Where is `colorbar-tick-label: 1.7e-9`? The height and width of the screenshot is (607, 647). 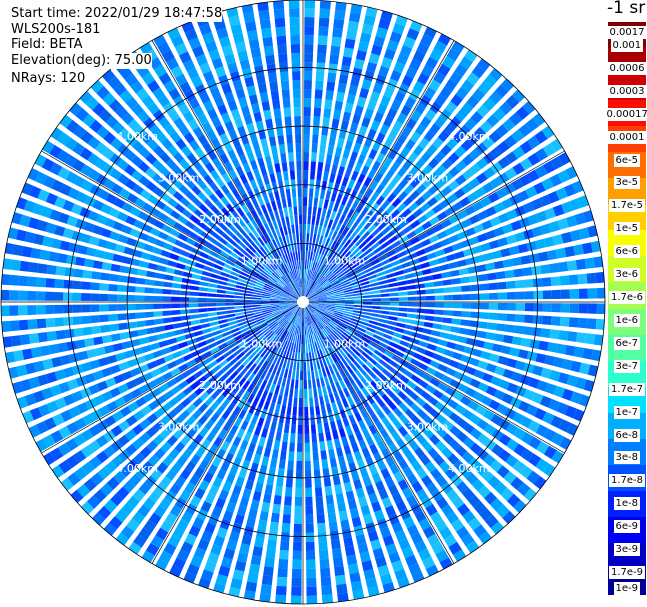 colorbar-tick-label: 1.7e-9 is located at coordinates (627, 573).